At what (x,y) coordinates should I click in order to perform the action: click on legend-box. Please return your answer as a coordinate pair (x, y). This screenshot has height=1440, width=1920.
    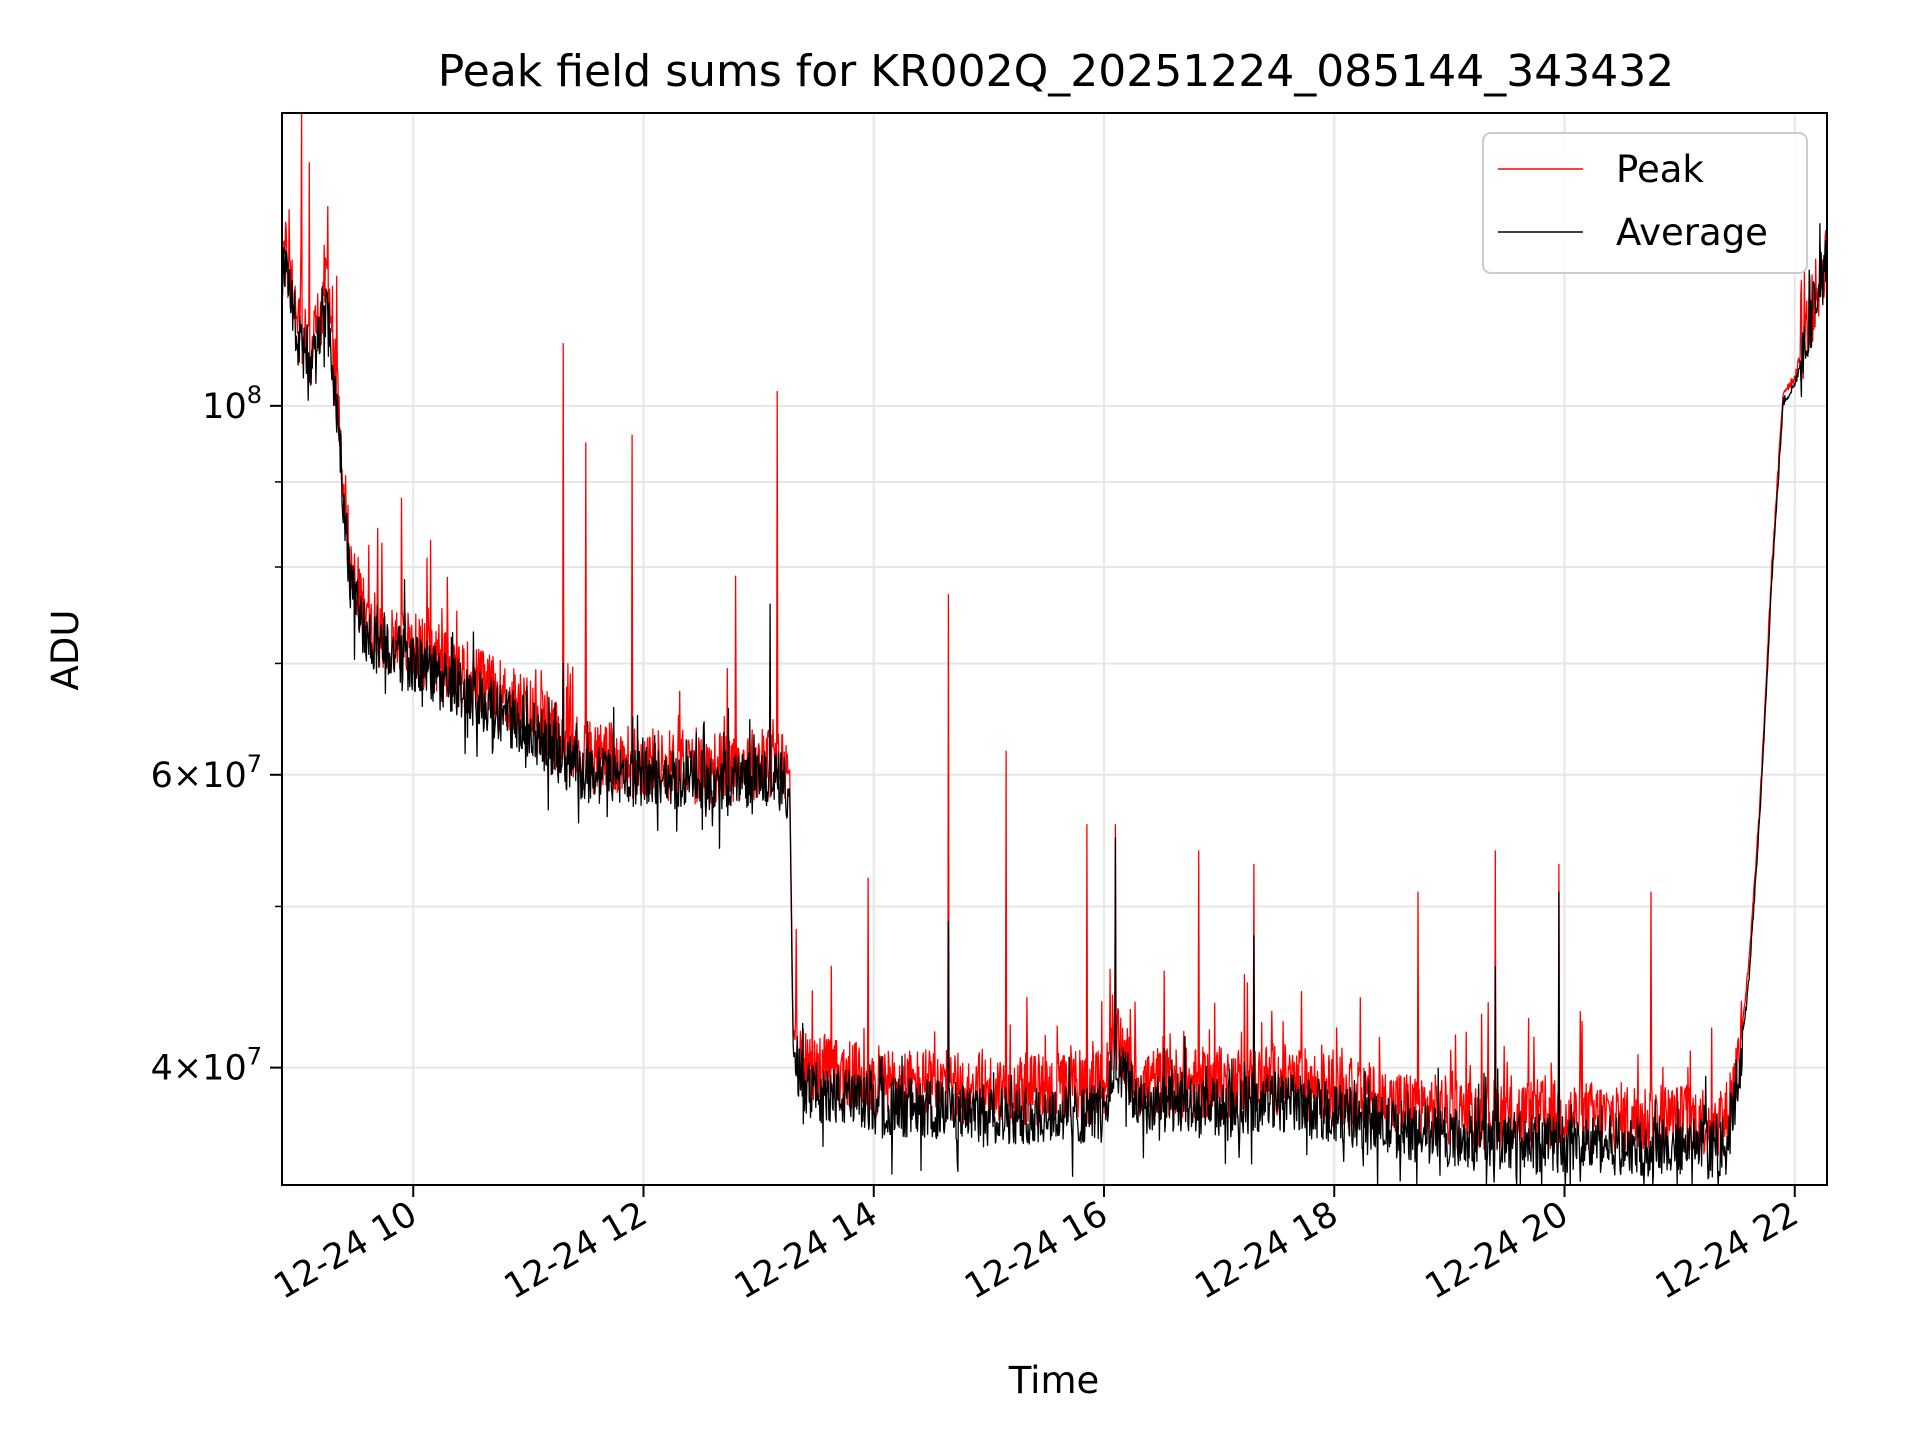
    Looking at the image, I should click on (1645, 203).